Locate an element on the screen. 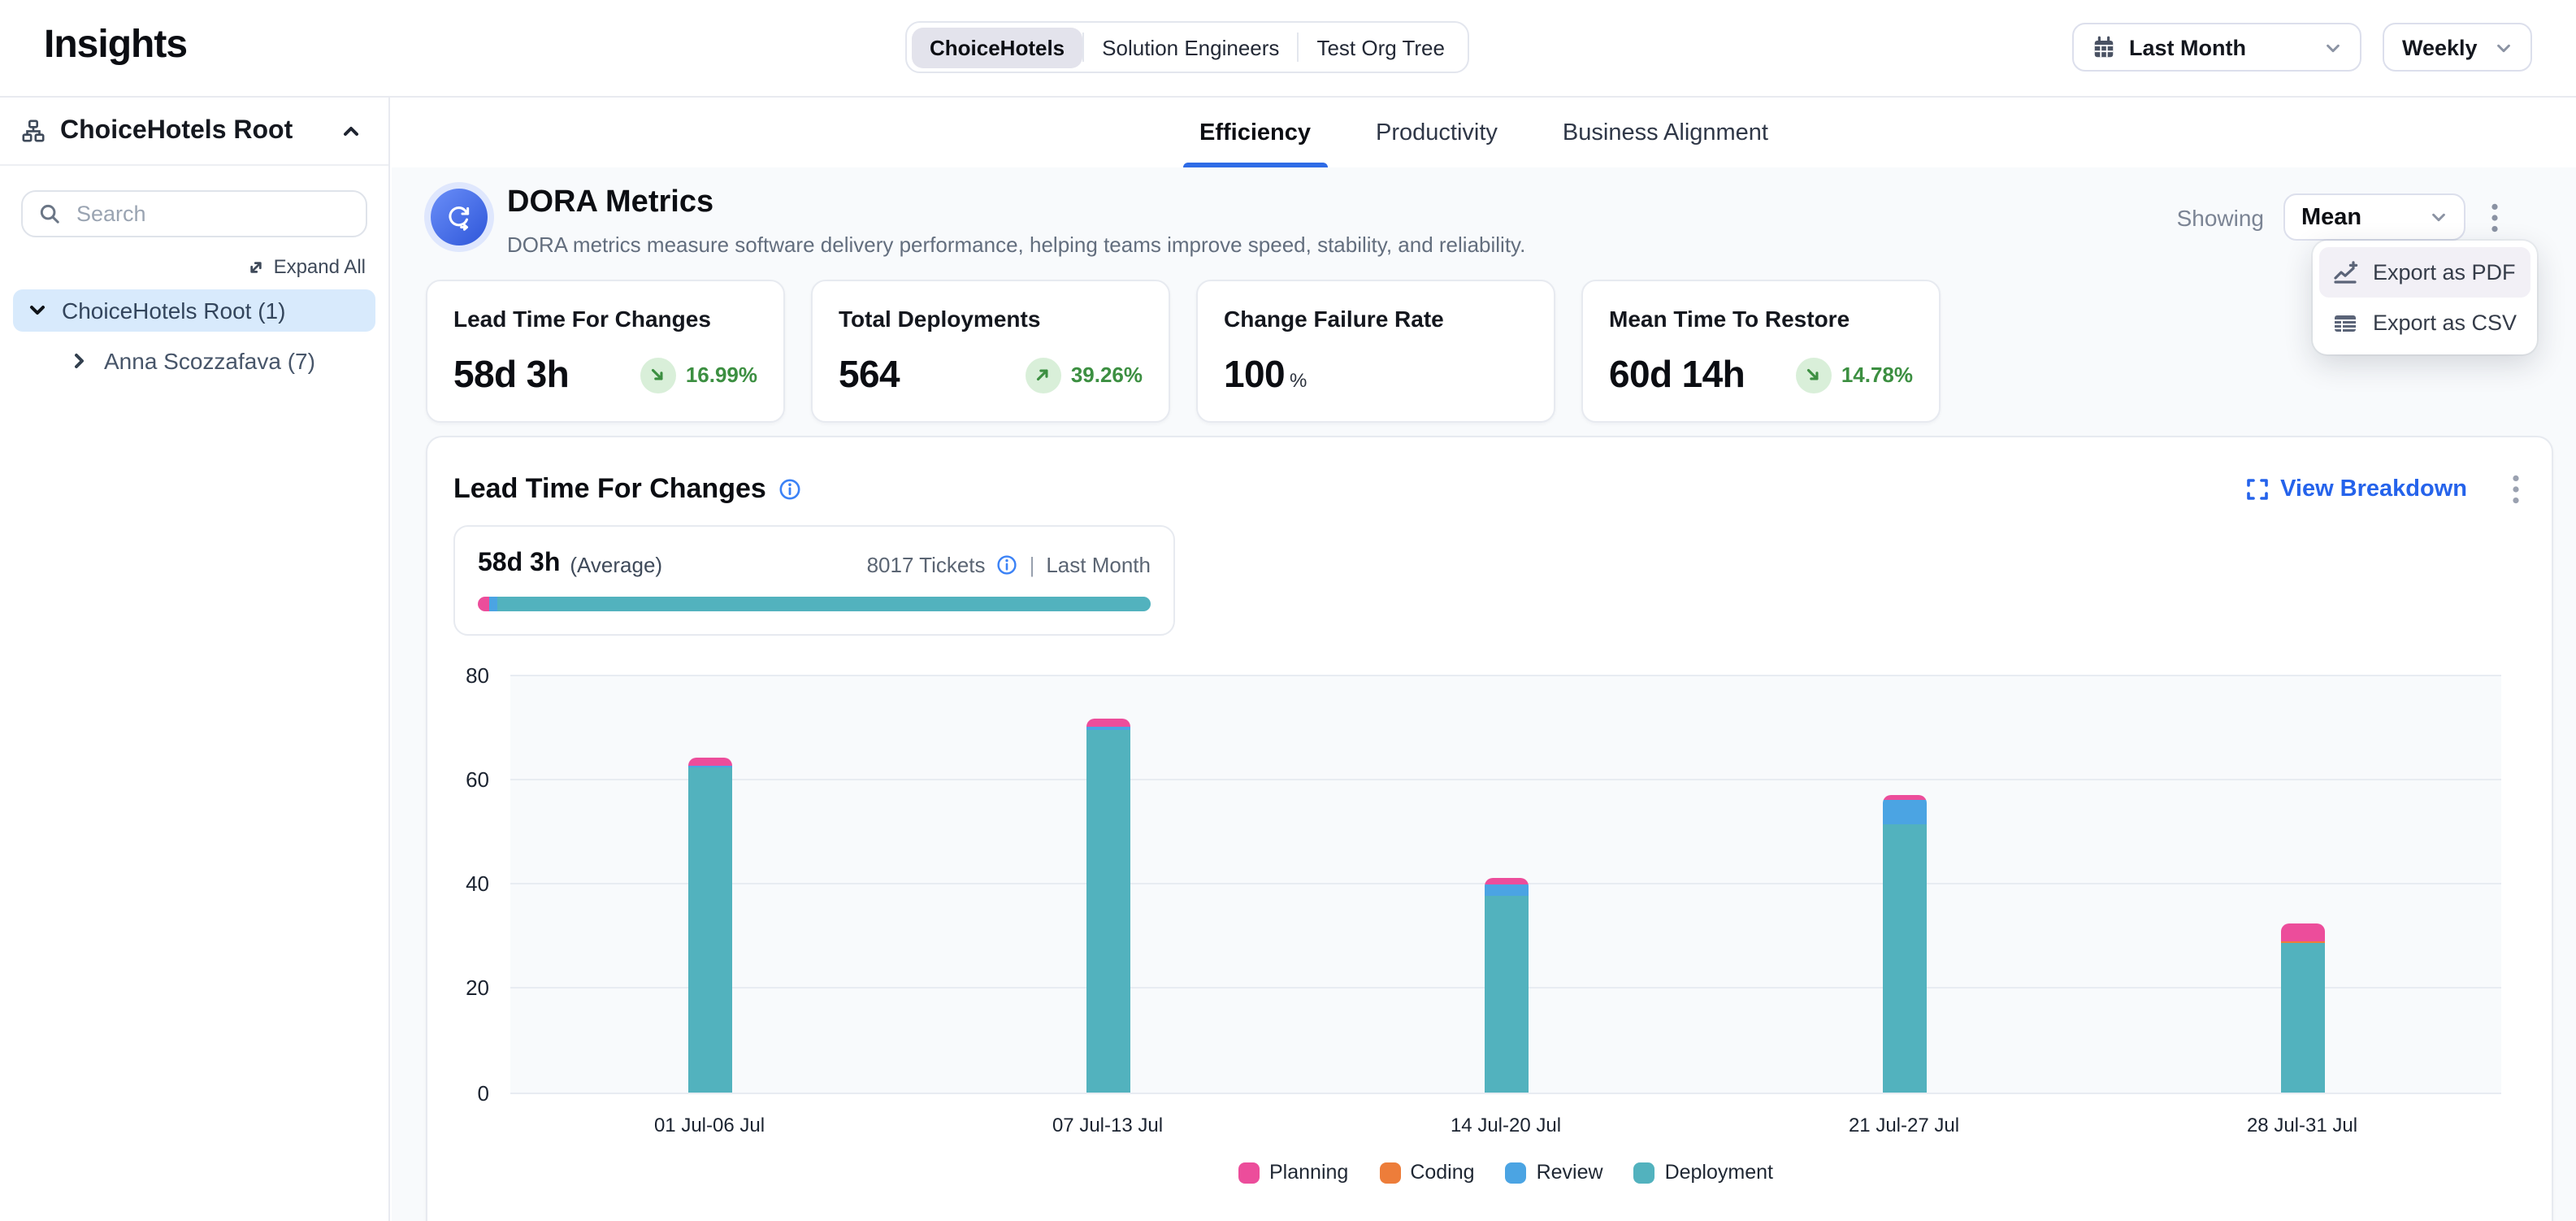 The height and width of the screenshot is (1221, 2576). progress-segment-planning is located at coordinates (483, 604).